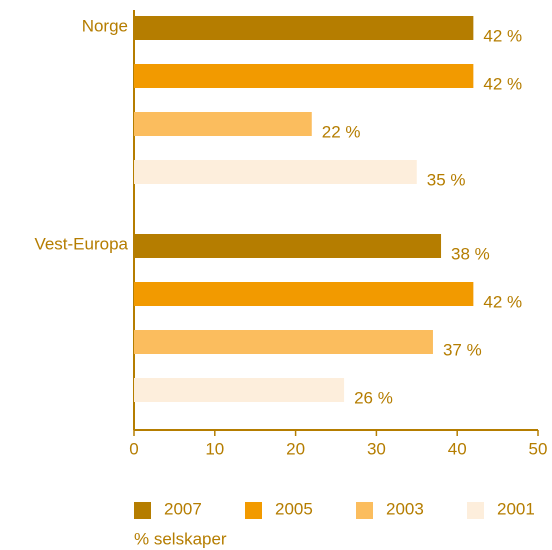 The height and width of the screenshot is (550, 552). I want to click on value-label: 26 %, so click(373, 397).